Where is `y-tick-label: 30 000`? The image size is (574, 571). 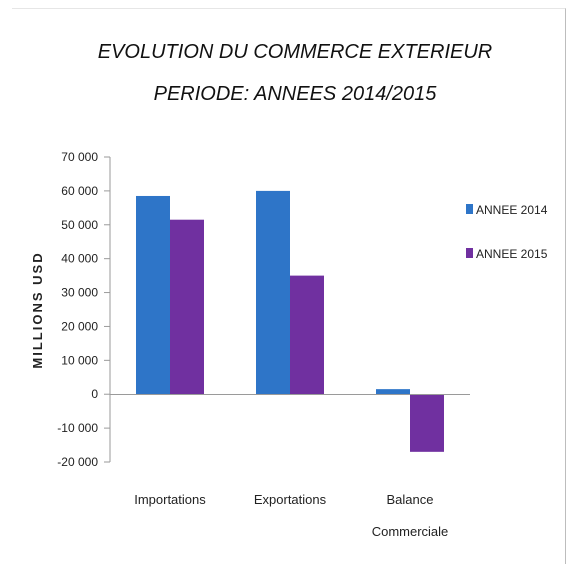
y-tick-label: 30 000 is located at coordinates (79, 293).